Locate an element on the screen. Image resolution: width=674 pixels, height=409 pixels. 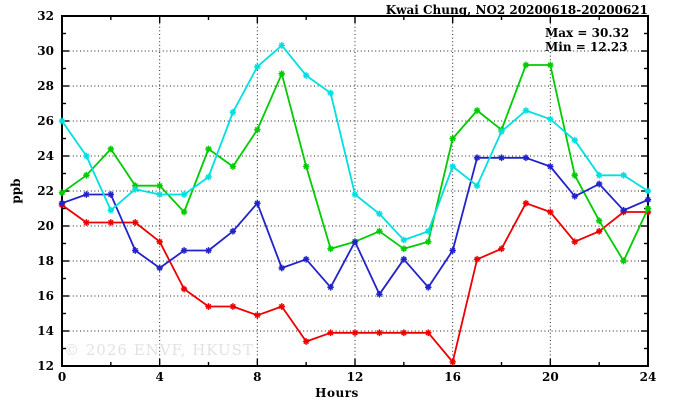
max-annotation: Max = 30.32 is located at coordinates (587, 33).